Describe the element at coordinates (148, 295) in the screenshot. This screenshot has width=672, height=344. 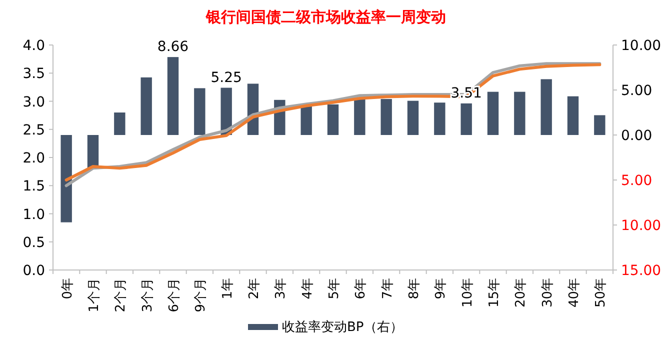
I see `x-tick-label: 3个月` at that location.